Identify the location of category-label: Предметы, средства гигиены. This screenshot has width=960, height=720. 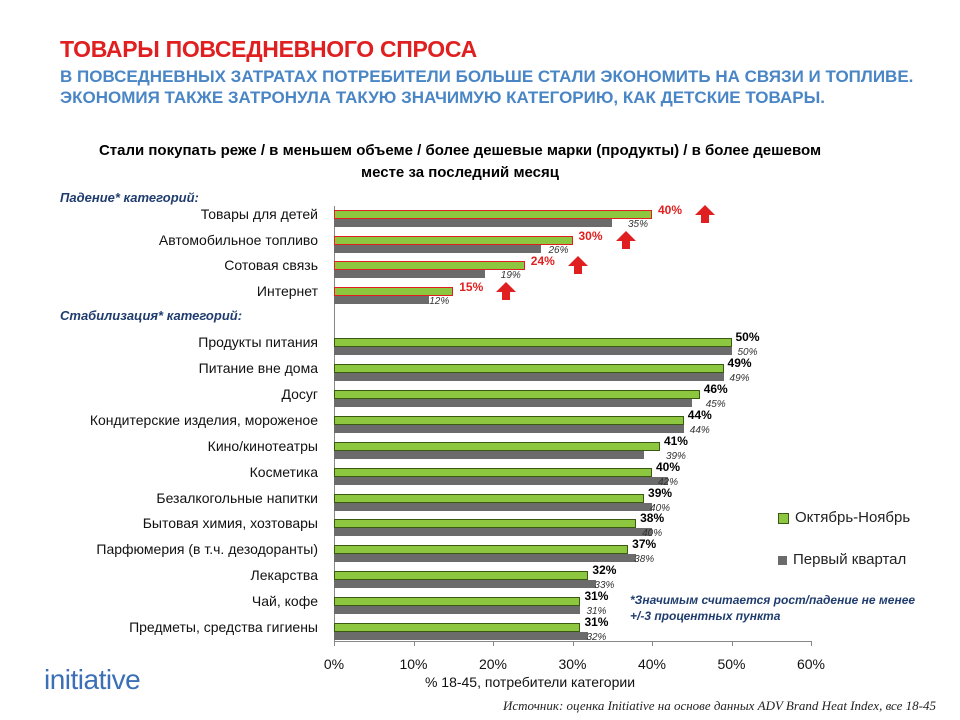
(223, 627).